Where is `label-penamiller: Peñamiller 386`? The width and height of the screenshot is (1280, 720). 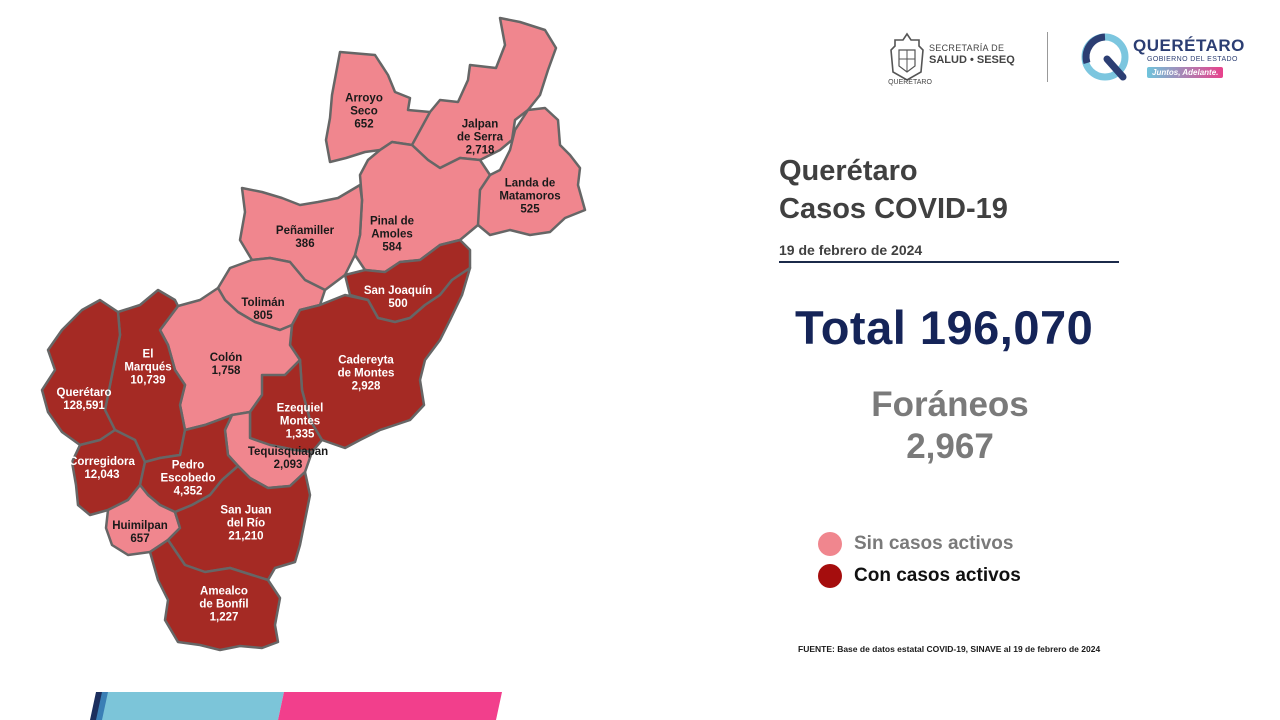 label-penamiller: Peñamiller 386 is located at coordinates (305, 238).